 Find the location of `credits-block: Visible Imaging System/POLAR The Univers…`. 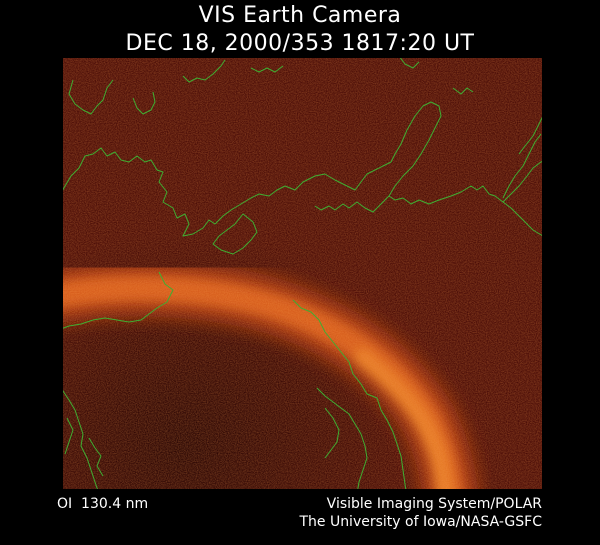

credits-block: Visible Imaging System/POLAR The Univers… is located at coordinates (420, 513).